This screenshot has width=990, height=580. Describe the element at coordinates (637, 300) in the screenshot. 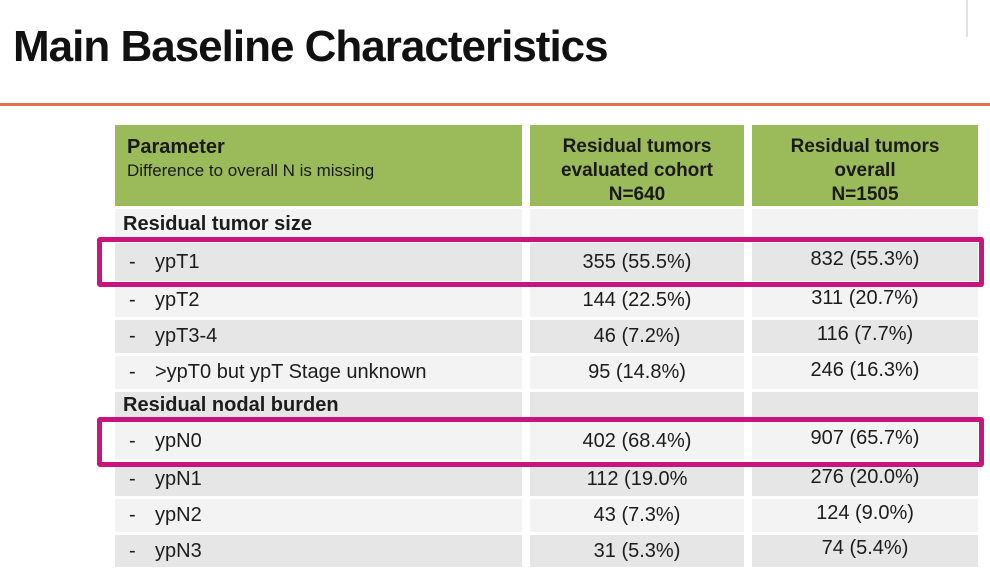

I see `cell-value: 144 (22.5%)` at that location.